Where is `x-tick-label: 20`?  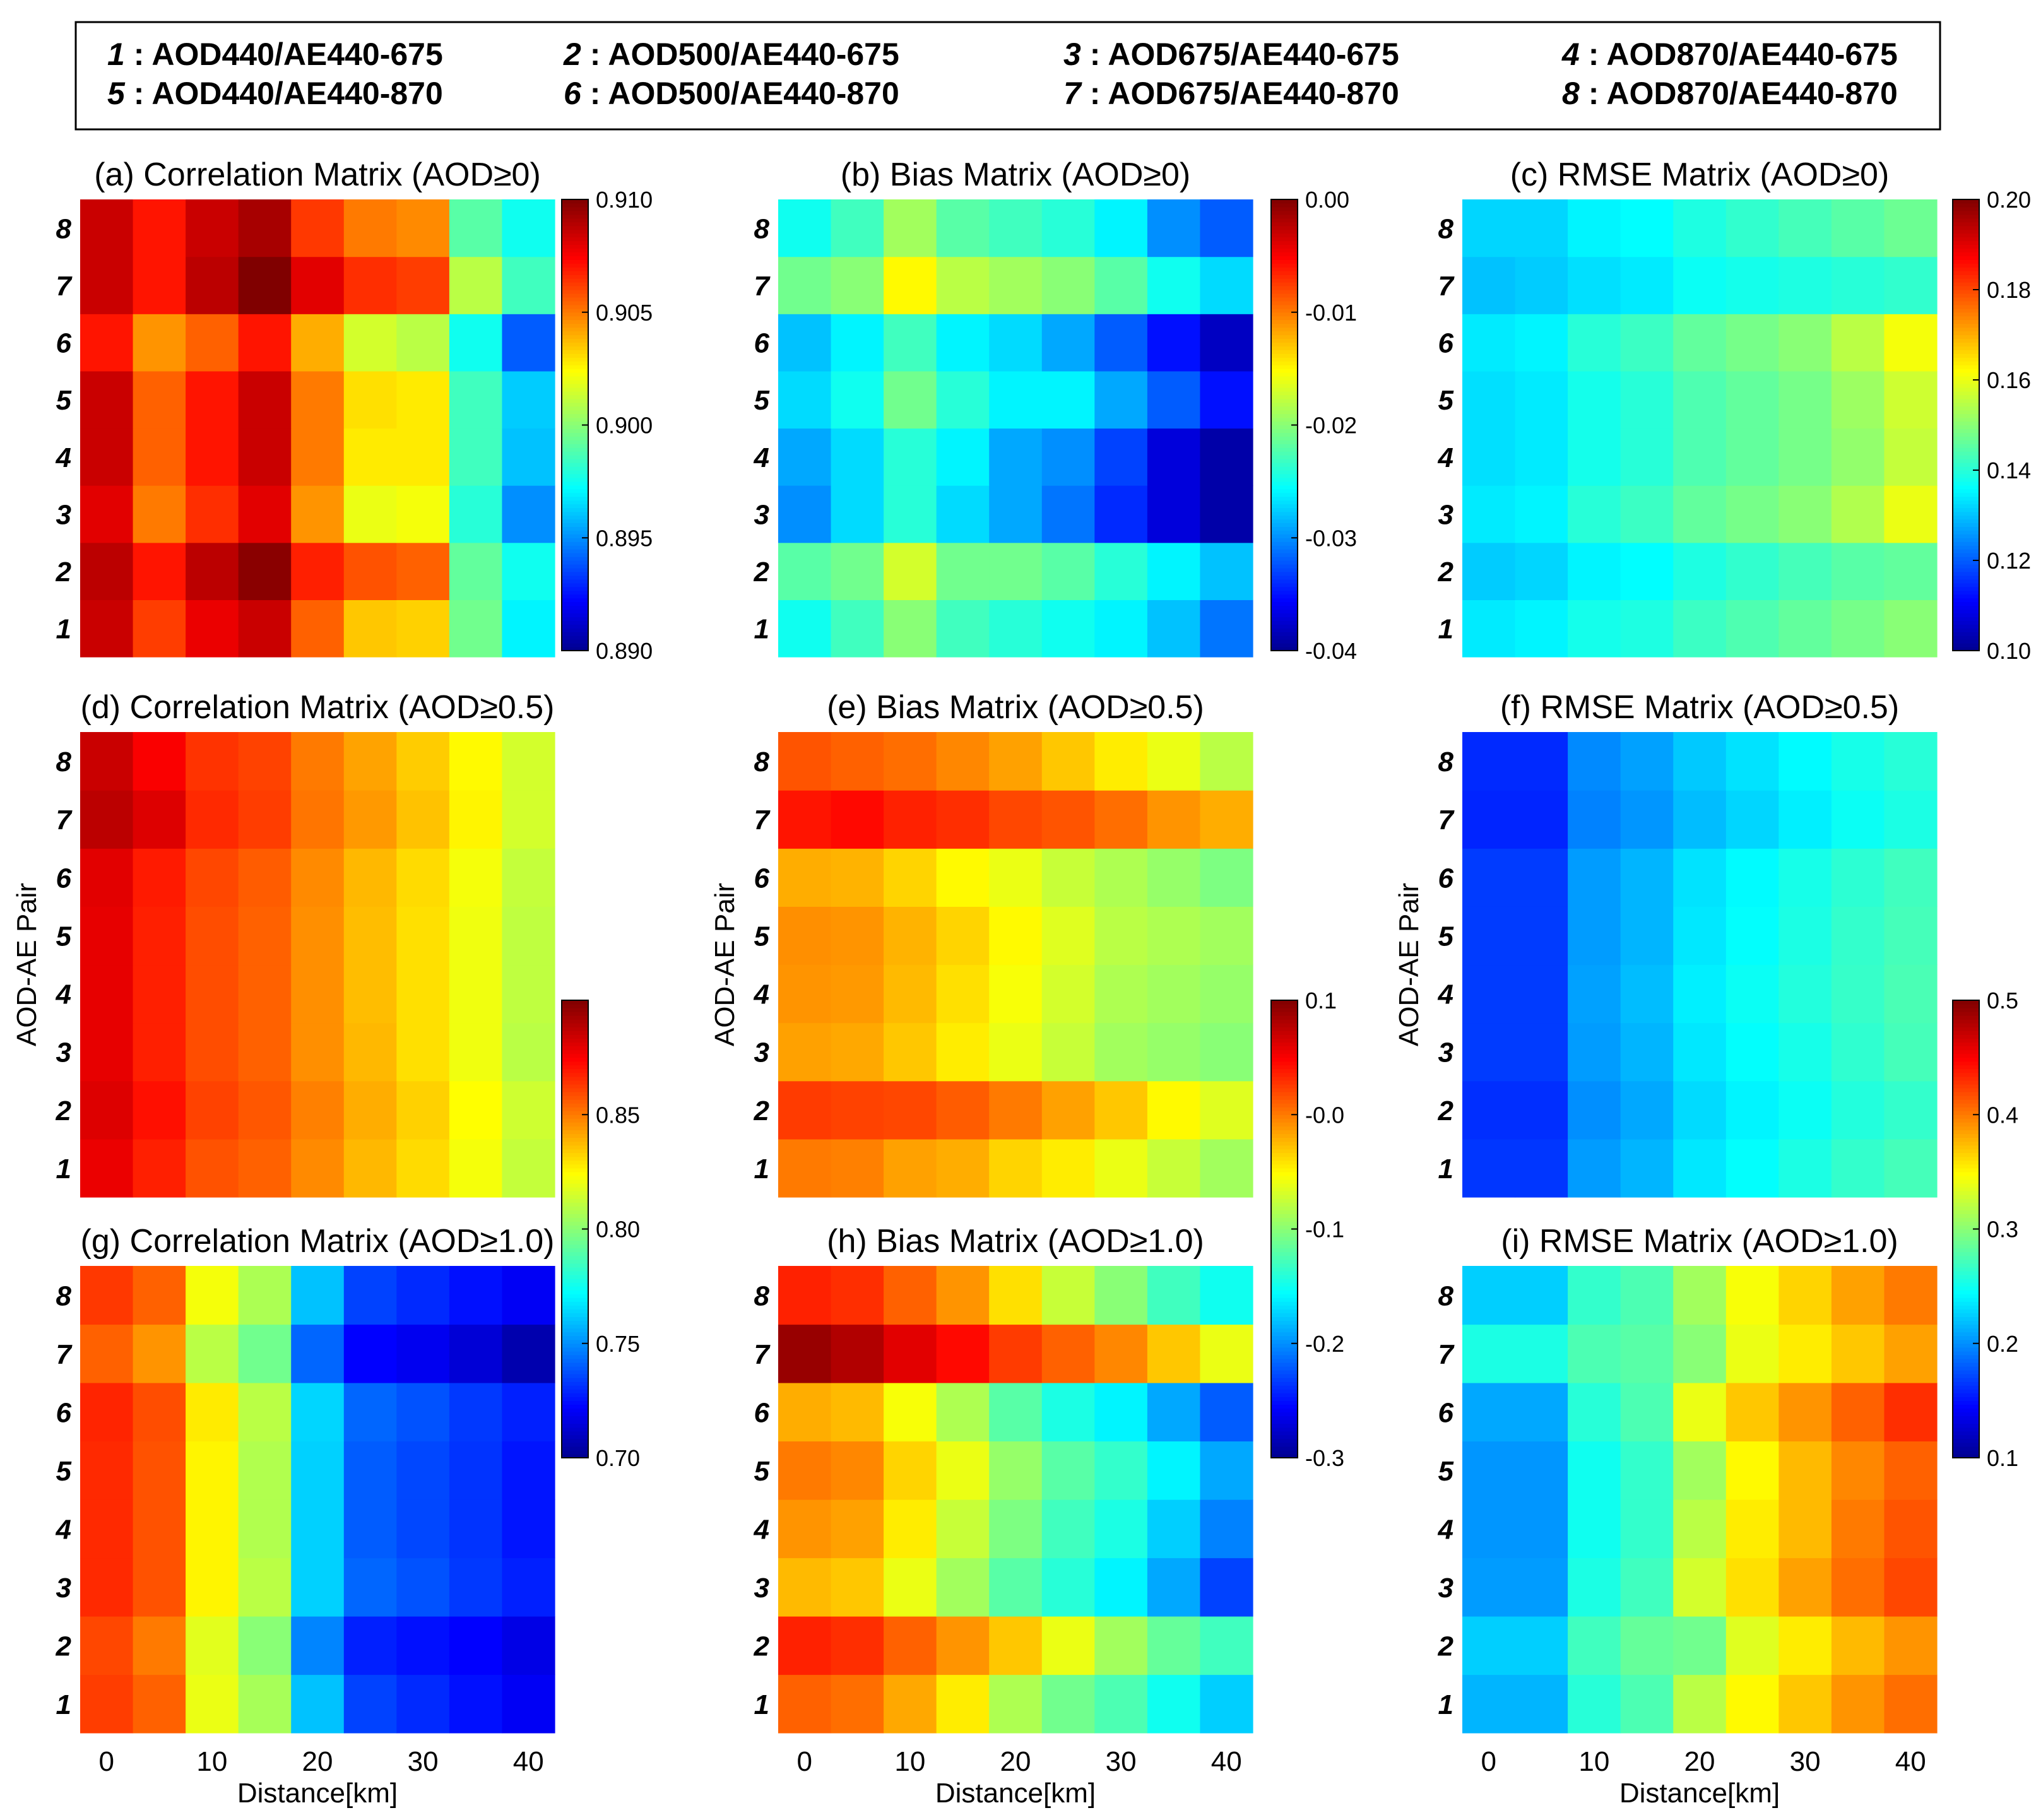 x-tick-label: 20 is located at coordinates (1015, 1761).